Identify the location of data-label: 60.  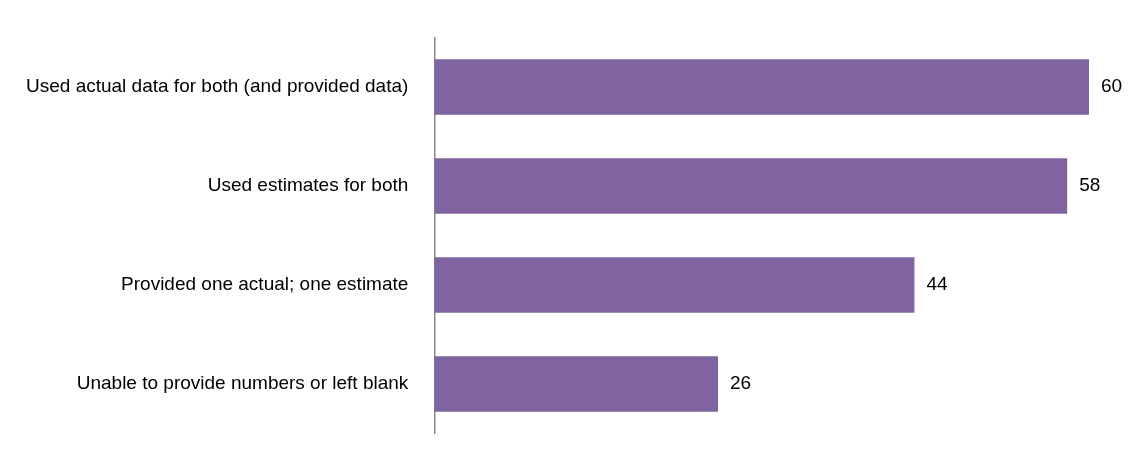
(1112, 86).